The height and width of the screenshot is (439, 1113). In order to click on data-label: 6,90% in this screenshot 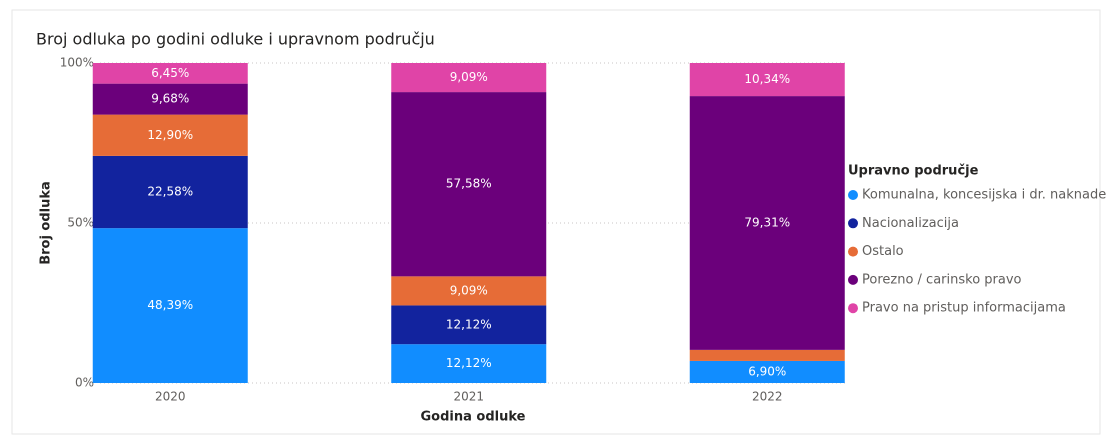, I will do `click(767, 371)`.